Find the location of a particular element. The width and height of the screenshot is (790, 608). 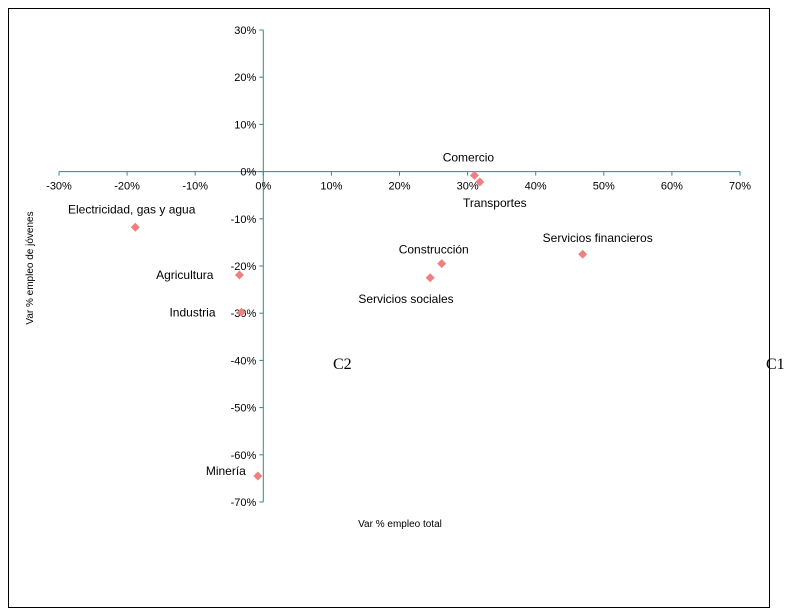

y-tick-label: -10% is located at coordinates (244, 220).